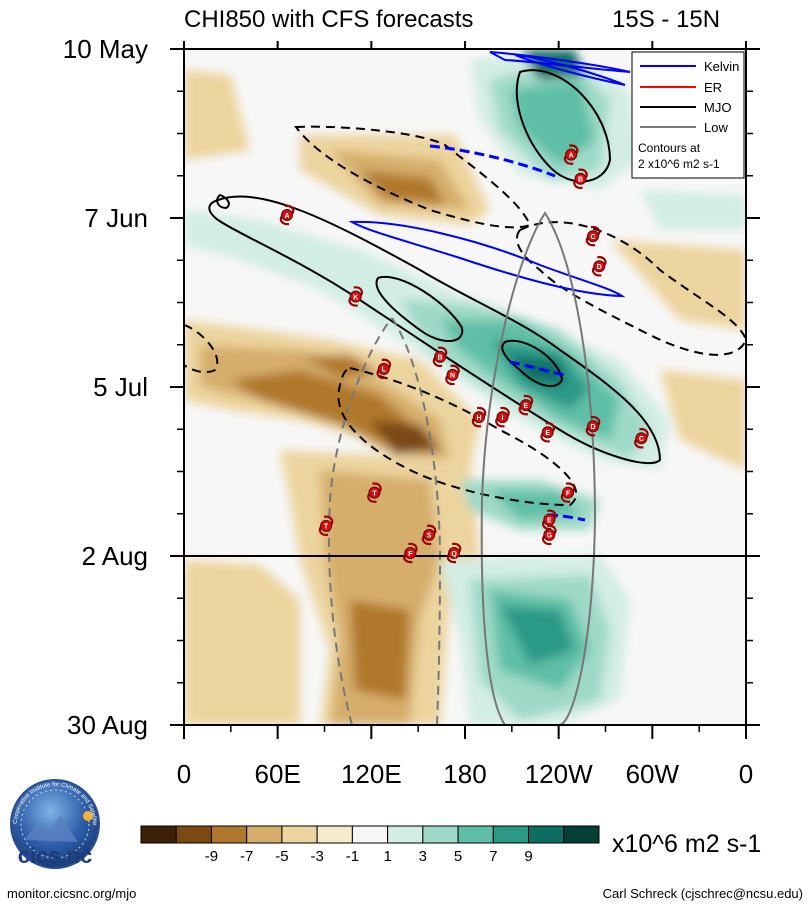 Image resolution: width=809 pixels, height=907 pixels. What do you see at coordinates (55, 855) in the screenshot?
I see `logo-text: cics.nc` at bounding box center [55, 855].